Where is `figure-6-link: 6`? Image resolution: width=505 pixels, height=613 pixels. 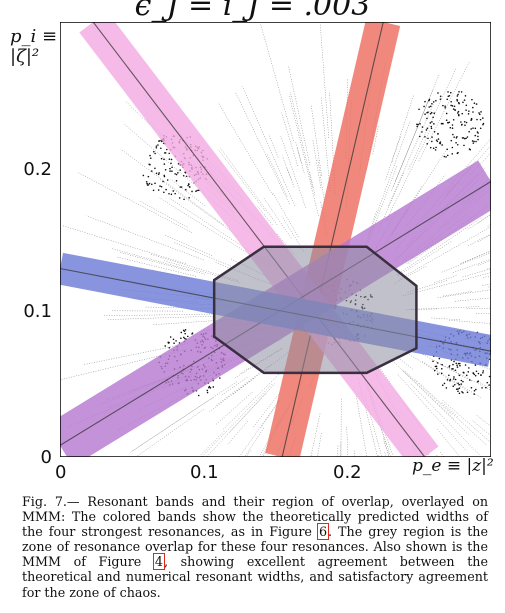 figure-6-link: 6 is located at coordinates (323, 531).